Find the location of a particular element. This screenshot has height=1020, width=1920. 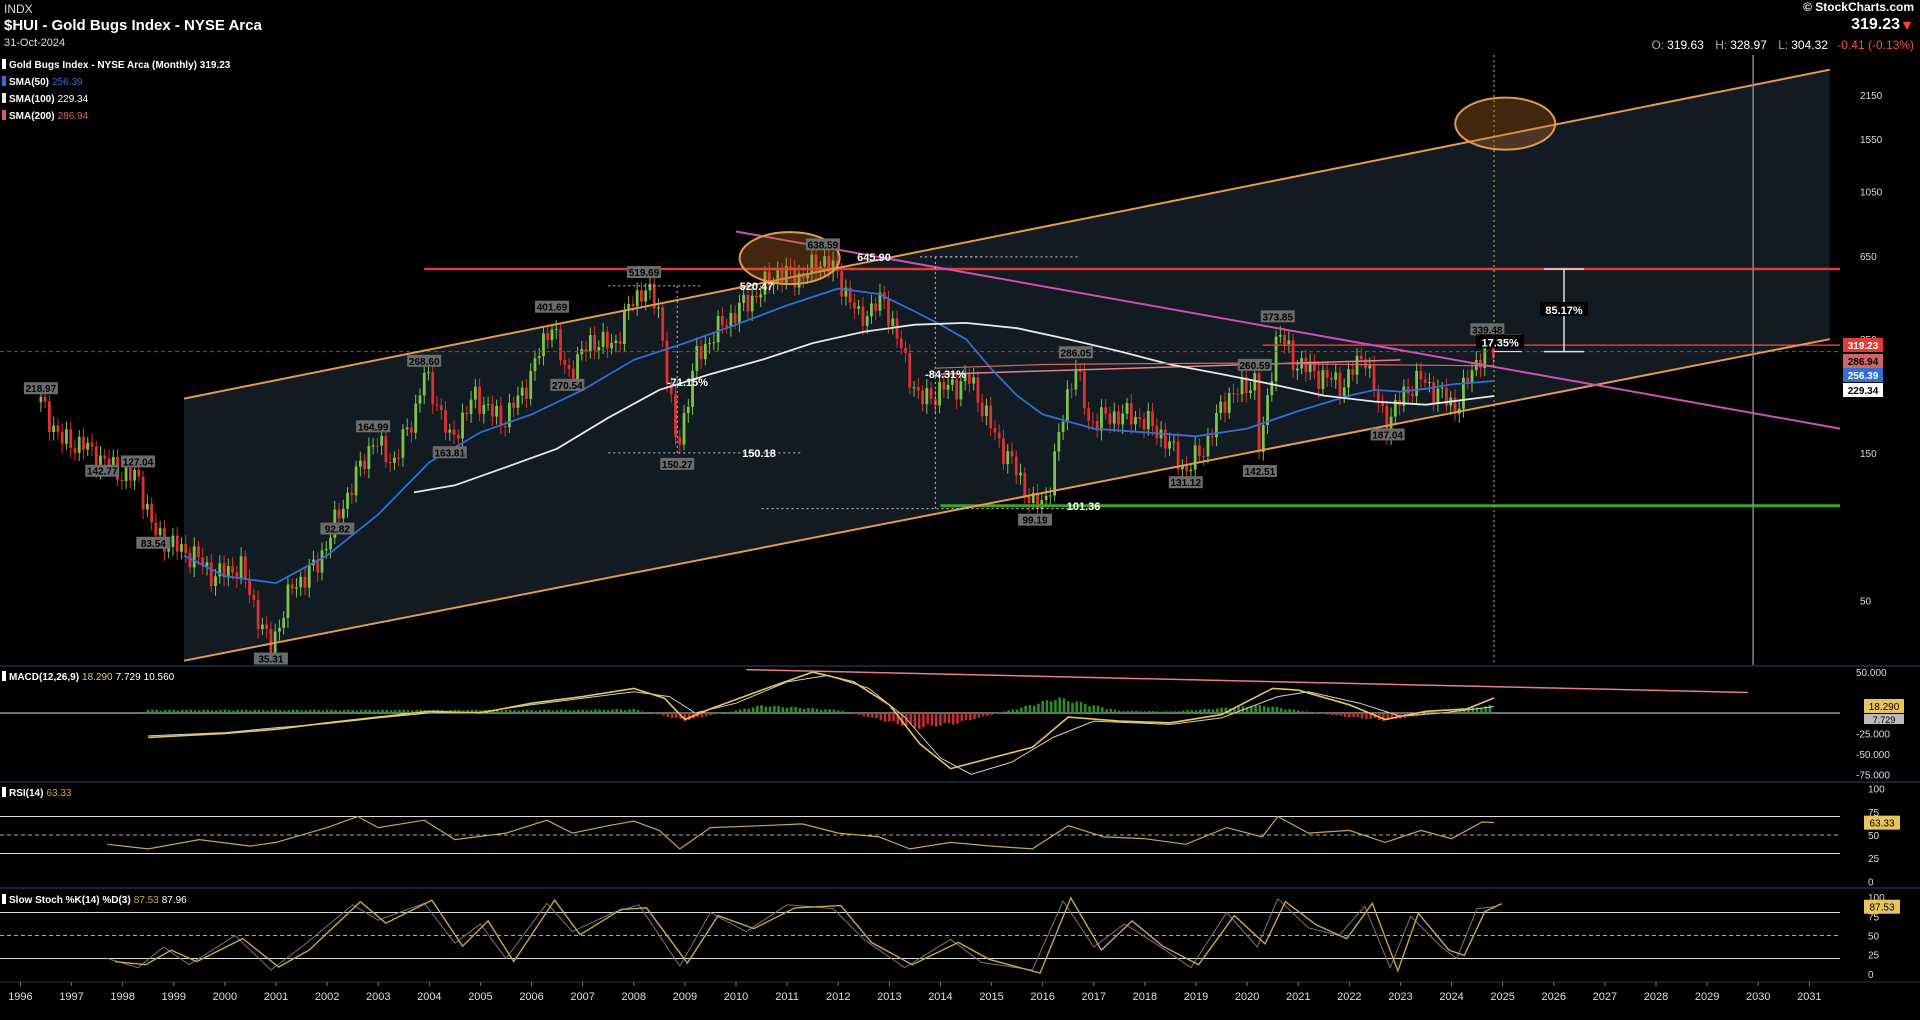

high-label: H: is located at coordinates (1721, 45).